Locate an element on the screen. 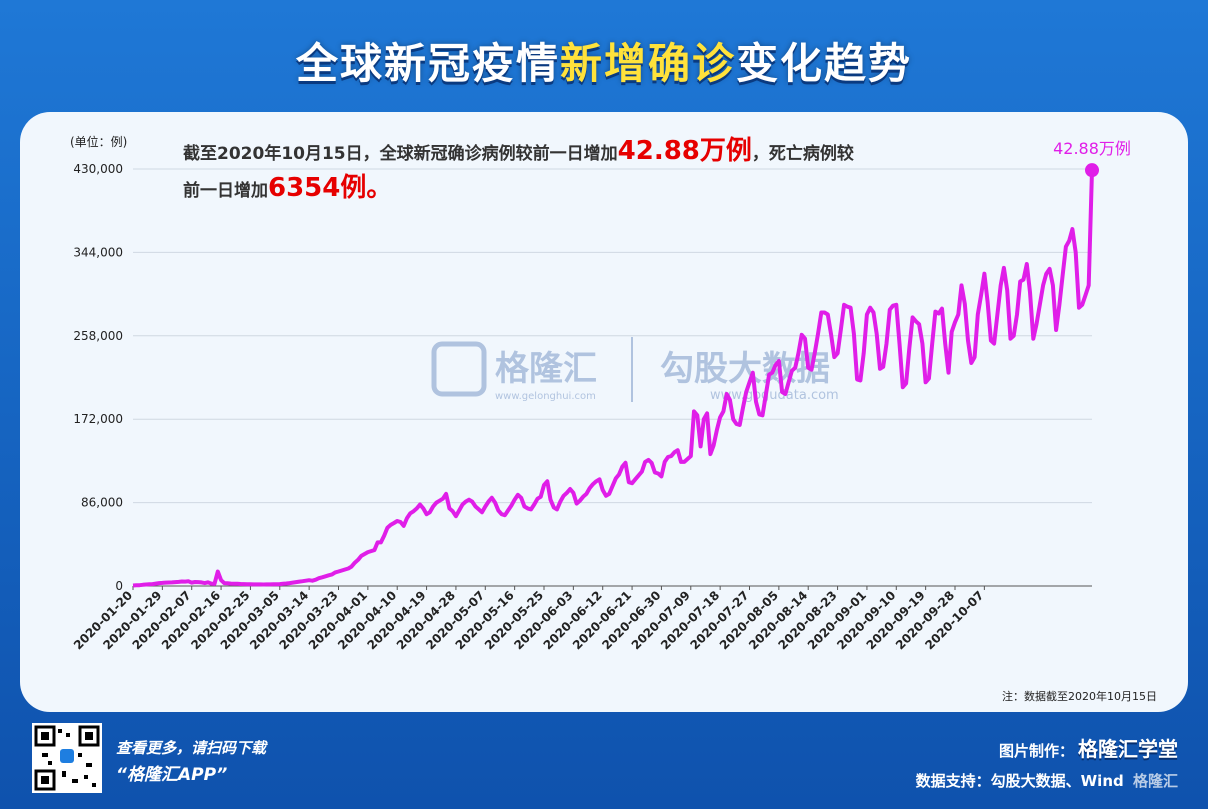 The image size is (1208, 809). made-by-label: 图片制作： is located at coordinates (1036, 751).